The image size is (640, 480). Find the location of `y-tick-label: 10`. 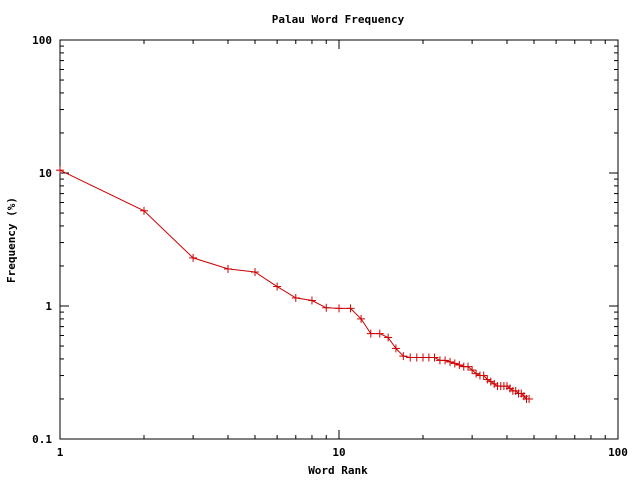

y-tick-label: 10 is located at coordinates (45, 173).